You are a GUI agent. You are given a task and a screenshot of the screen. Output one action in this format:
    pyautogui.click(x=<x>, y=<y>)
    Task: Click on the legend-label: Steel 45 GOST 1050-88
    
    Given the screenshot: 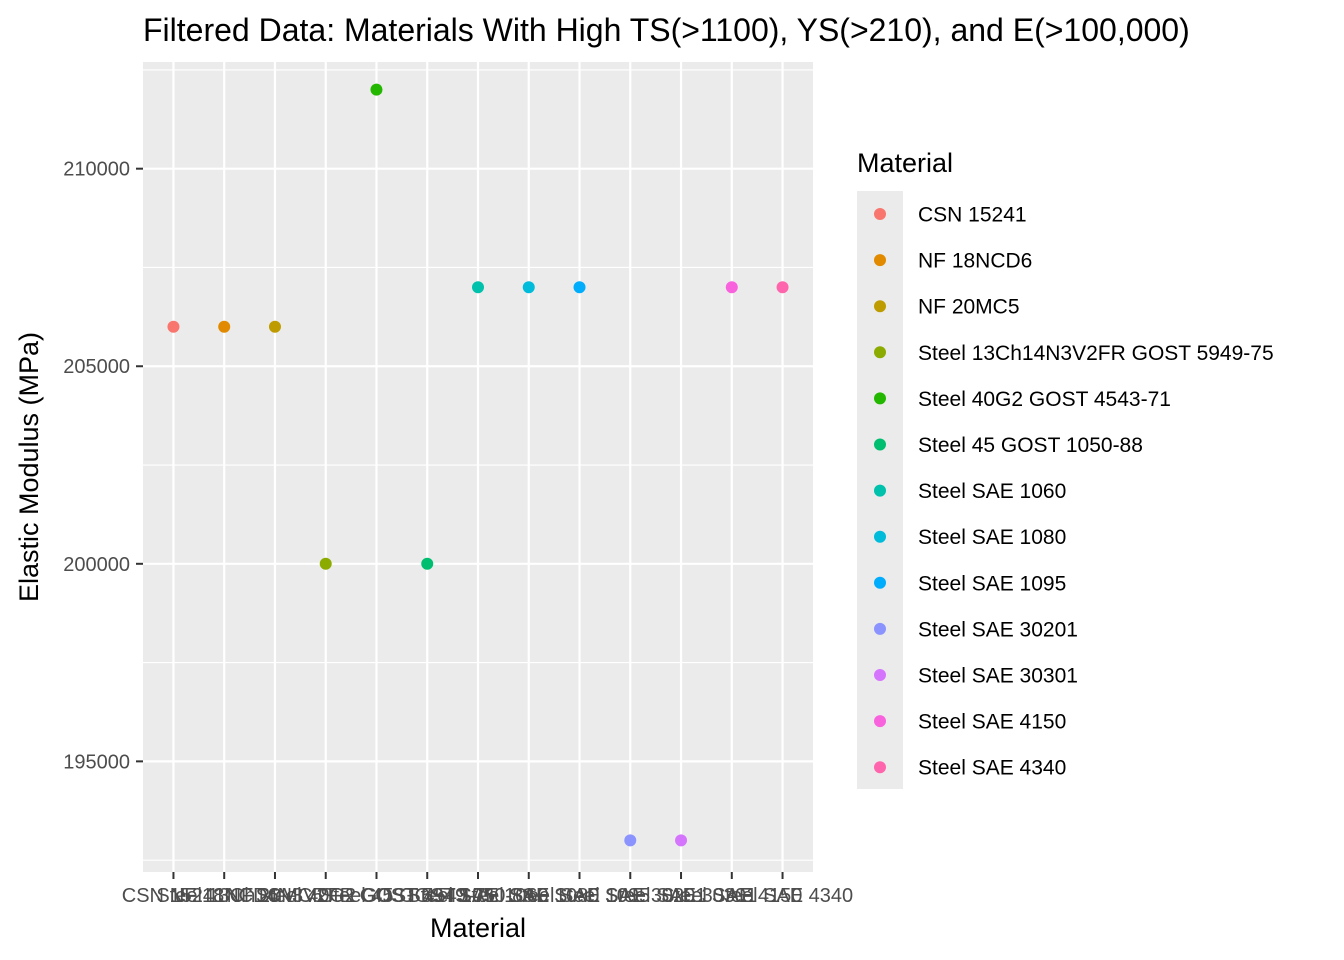 What is the action you would take?
    pyautogui.click(x=1030, y=445)
    